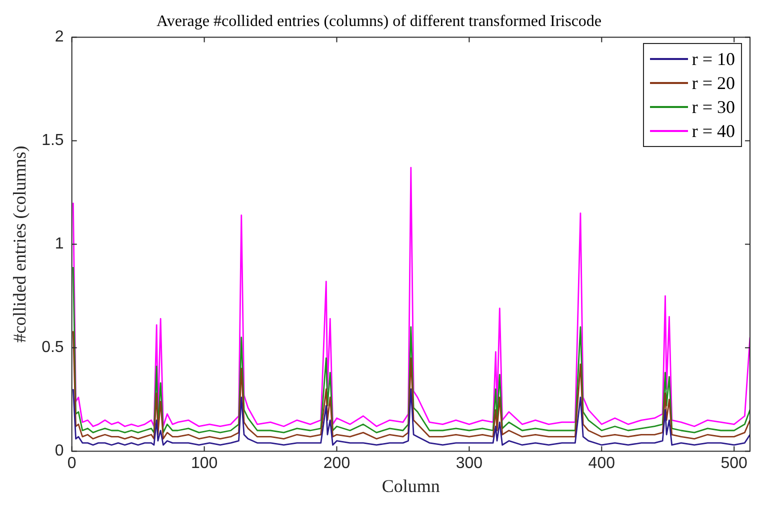 The image size is (764, 506). I want to click on x-axis-title: Column, so click(411, 486).